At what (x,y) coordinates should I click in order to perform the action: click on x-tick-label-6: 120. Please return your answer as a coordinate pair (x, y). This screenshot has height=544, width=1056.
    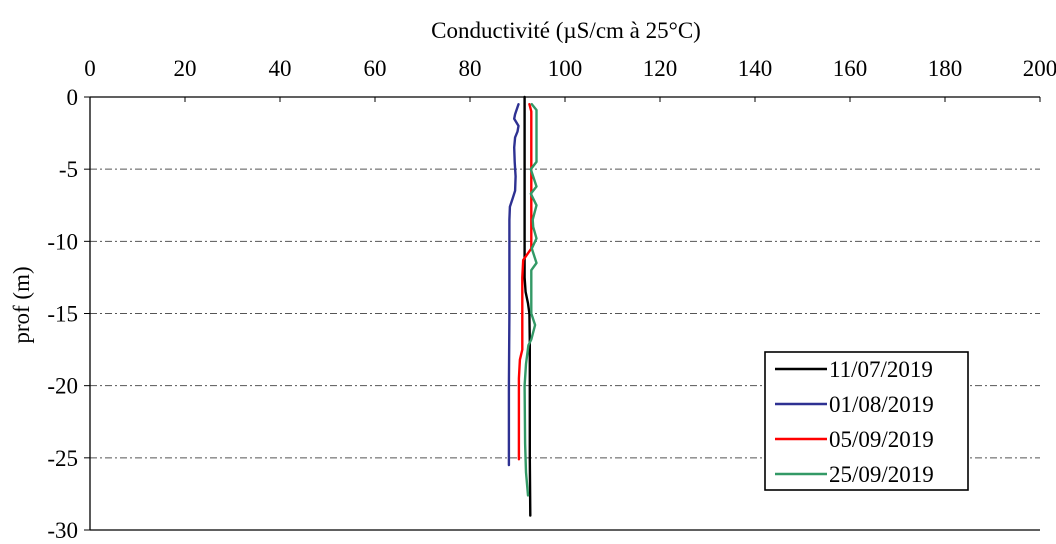
    Looking at the image, I should click on (660, 68).